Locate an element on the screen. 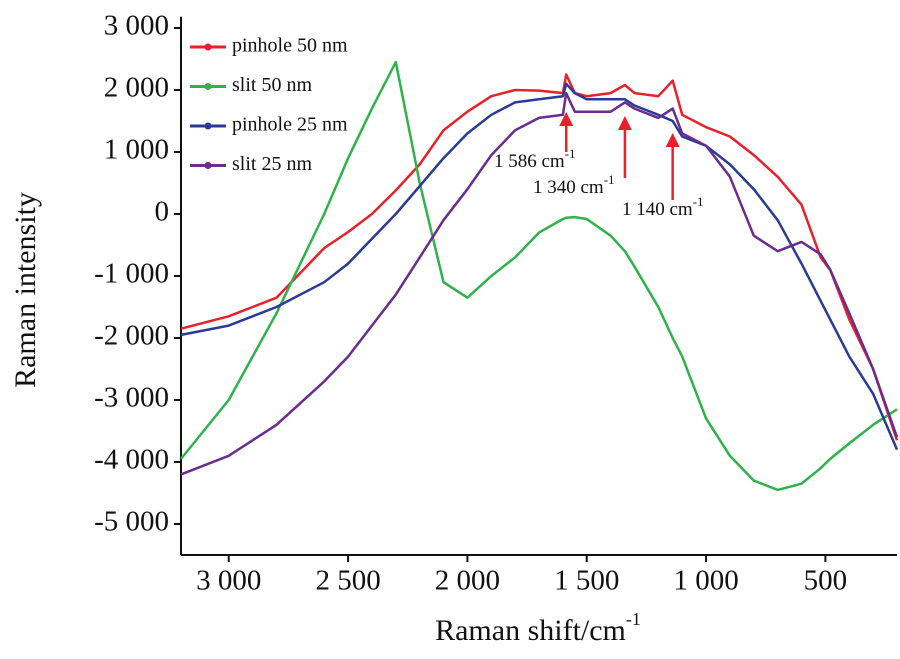 This screenshot has height=659, width=900. annotation: 1 140 cm-1 is located at coordinates (663, 207).